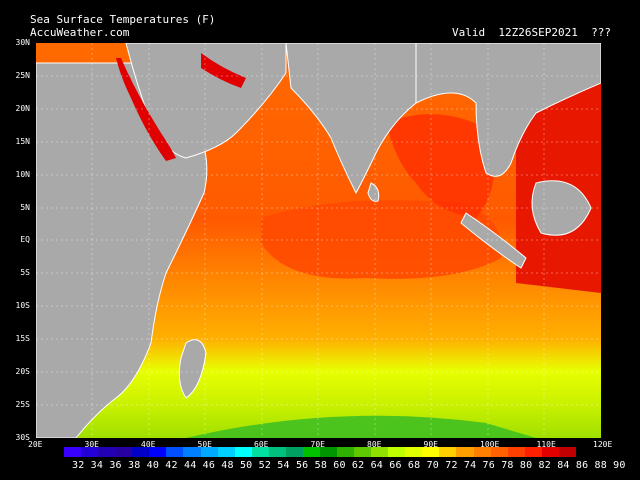 The height and width of the screenshot is (480, 640). I want to click on lon-label: 100E, so click(490, 444).